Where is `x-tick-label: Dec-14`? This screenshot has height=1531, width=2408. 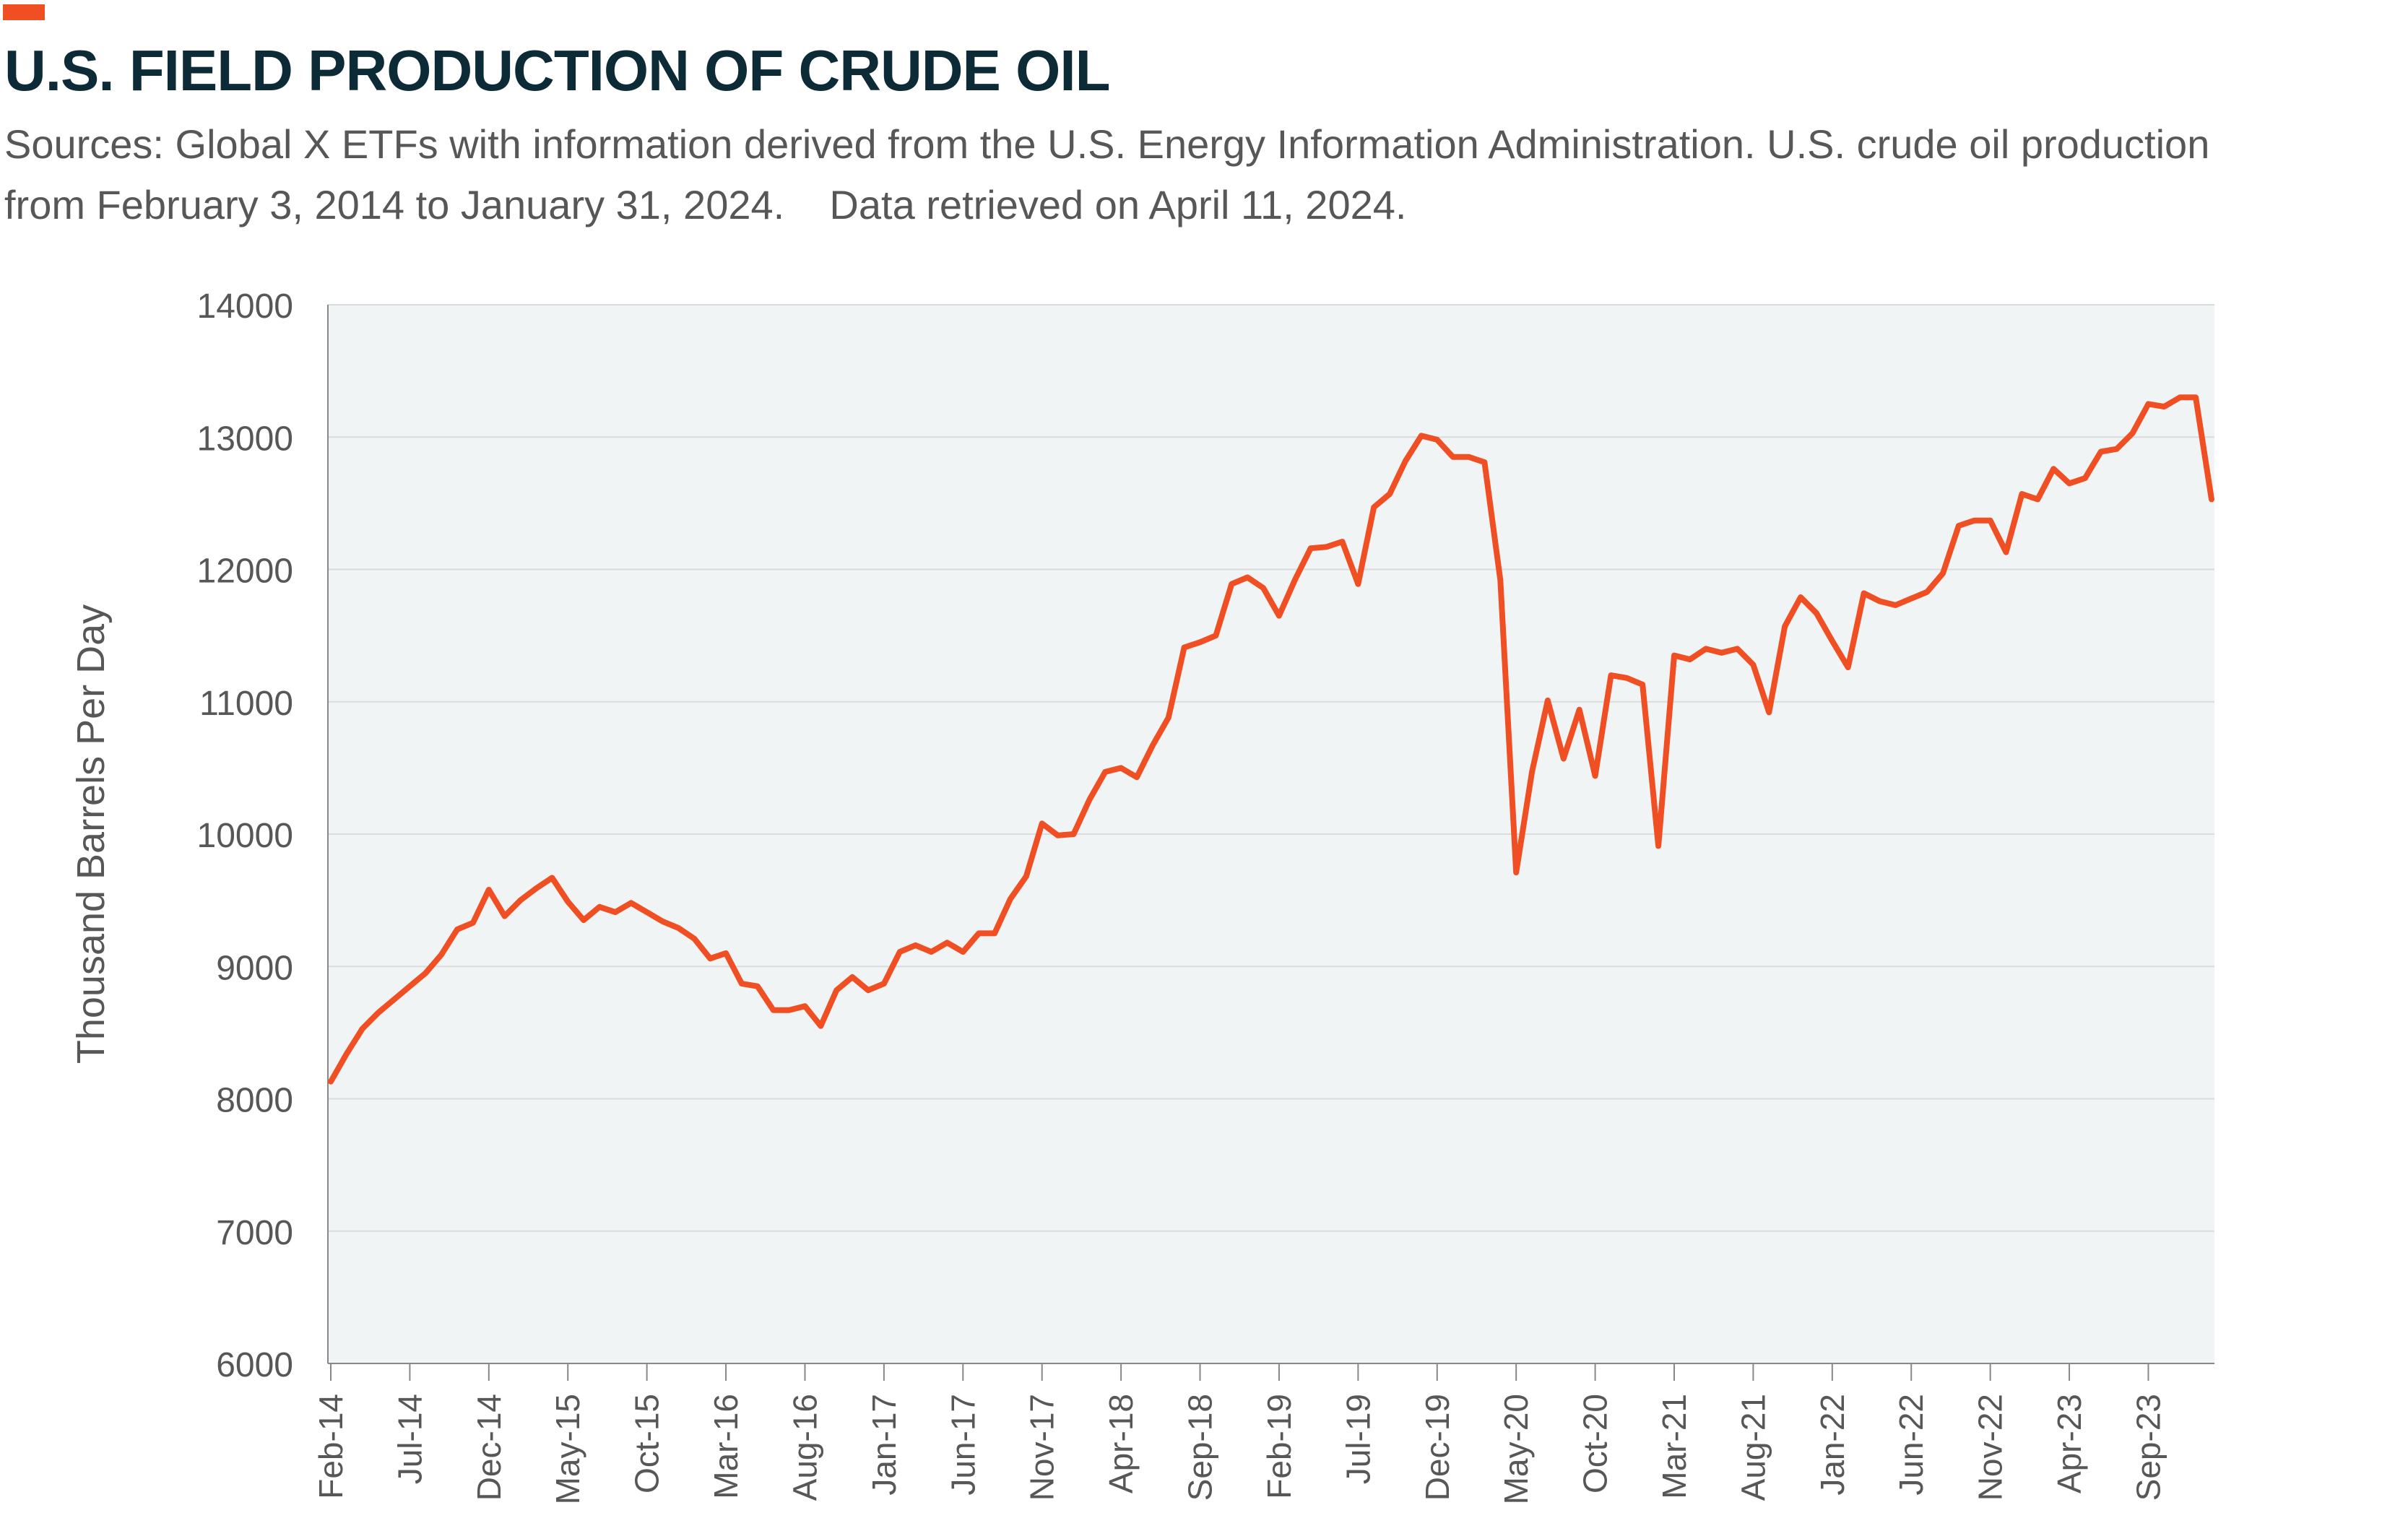 x-tick-label: Dec-14 is located at coordinates (489, 1447).